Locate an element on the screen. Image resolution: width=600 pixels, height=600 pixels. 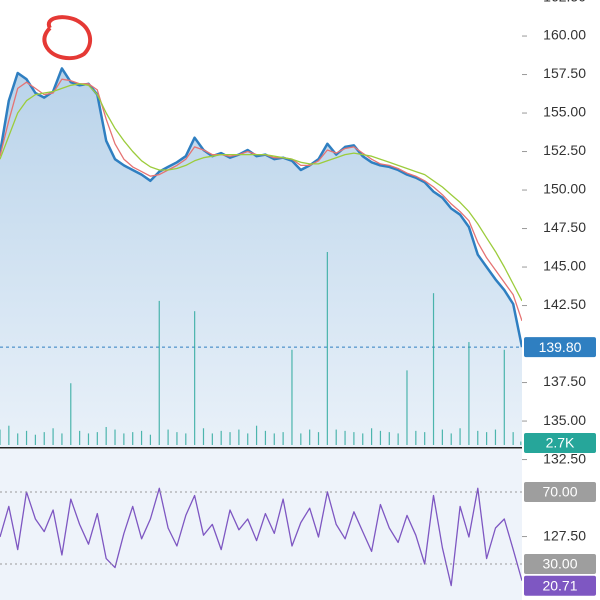
y-tick-label: 162.50 is located at coordinates (564, 2).